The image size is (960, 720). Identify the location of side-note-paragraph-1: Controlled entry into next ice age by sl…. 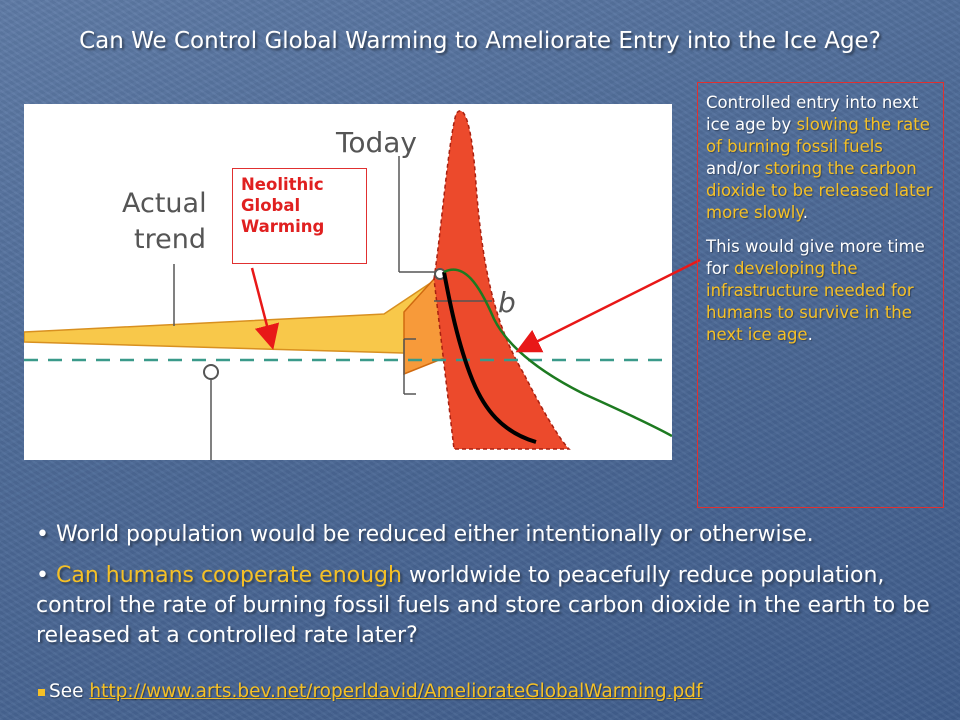
(820, 158).